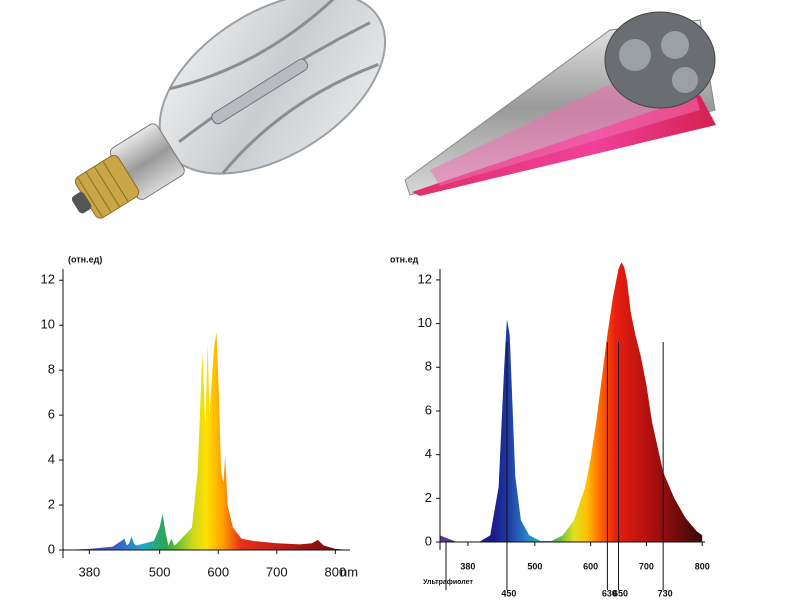 Image resolution: width=800 pixels, height=600 pixels. I want to click on marker-label: 630, so click(609, 593).